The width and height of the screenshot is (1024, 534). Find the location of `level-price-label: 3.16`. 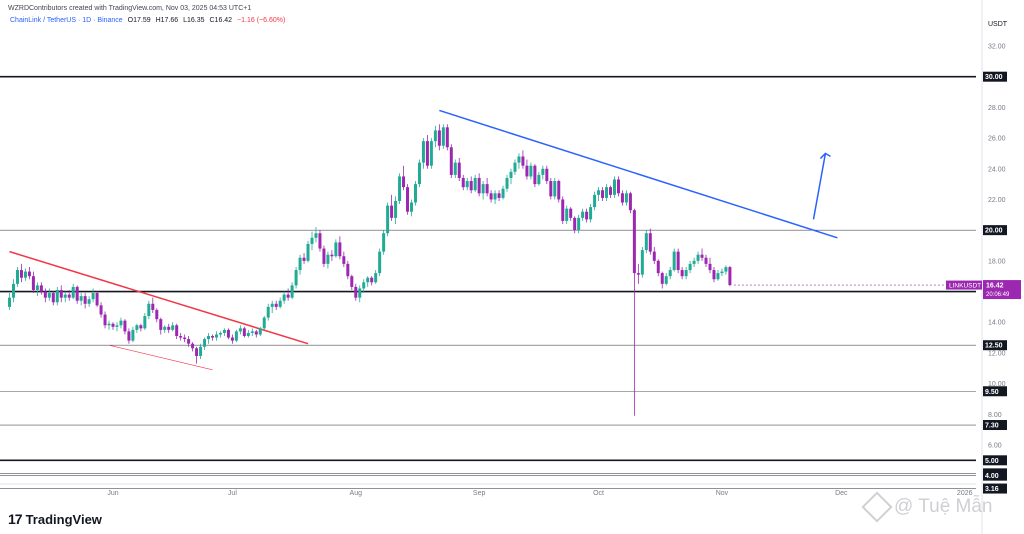

level-price-label: 3.16 is located at coordinates (992, 489).